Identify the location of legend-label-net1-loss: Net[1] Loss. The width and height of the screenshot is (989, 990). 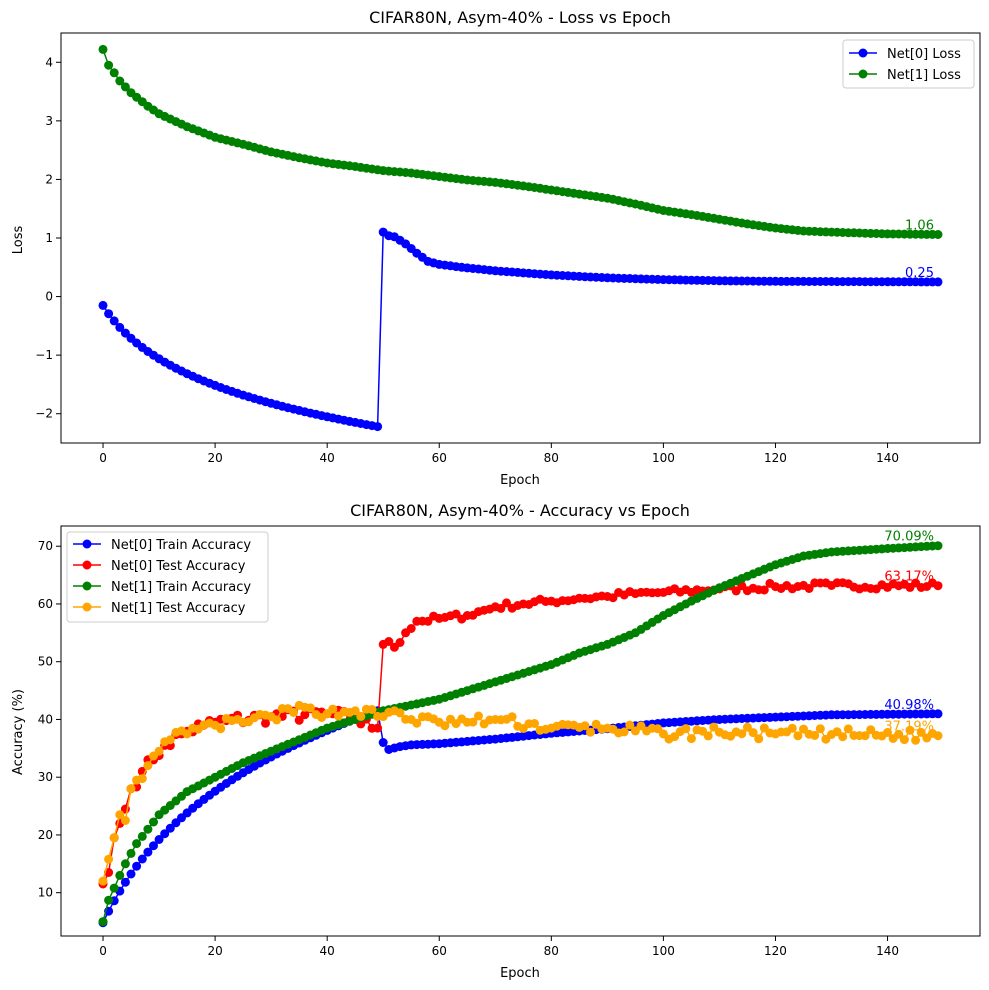
(924, 75).